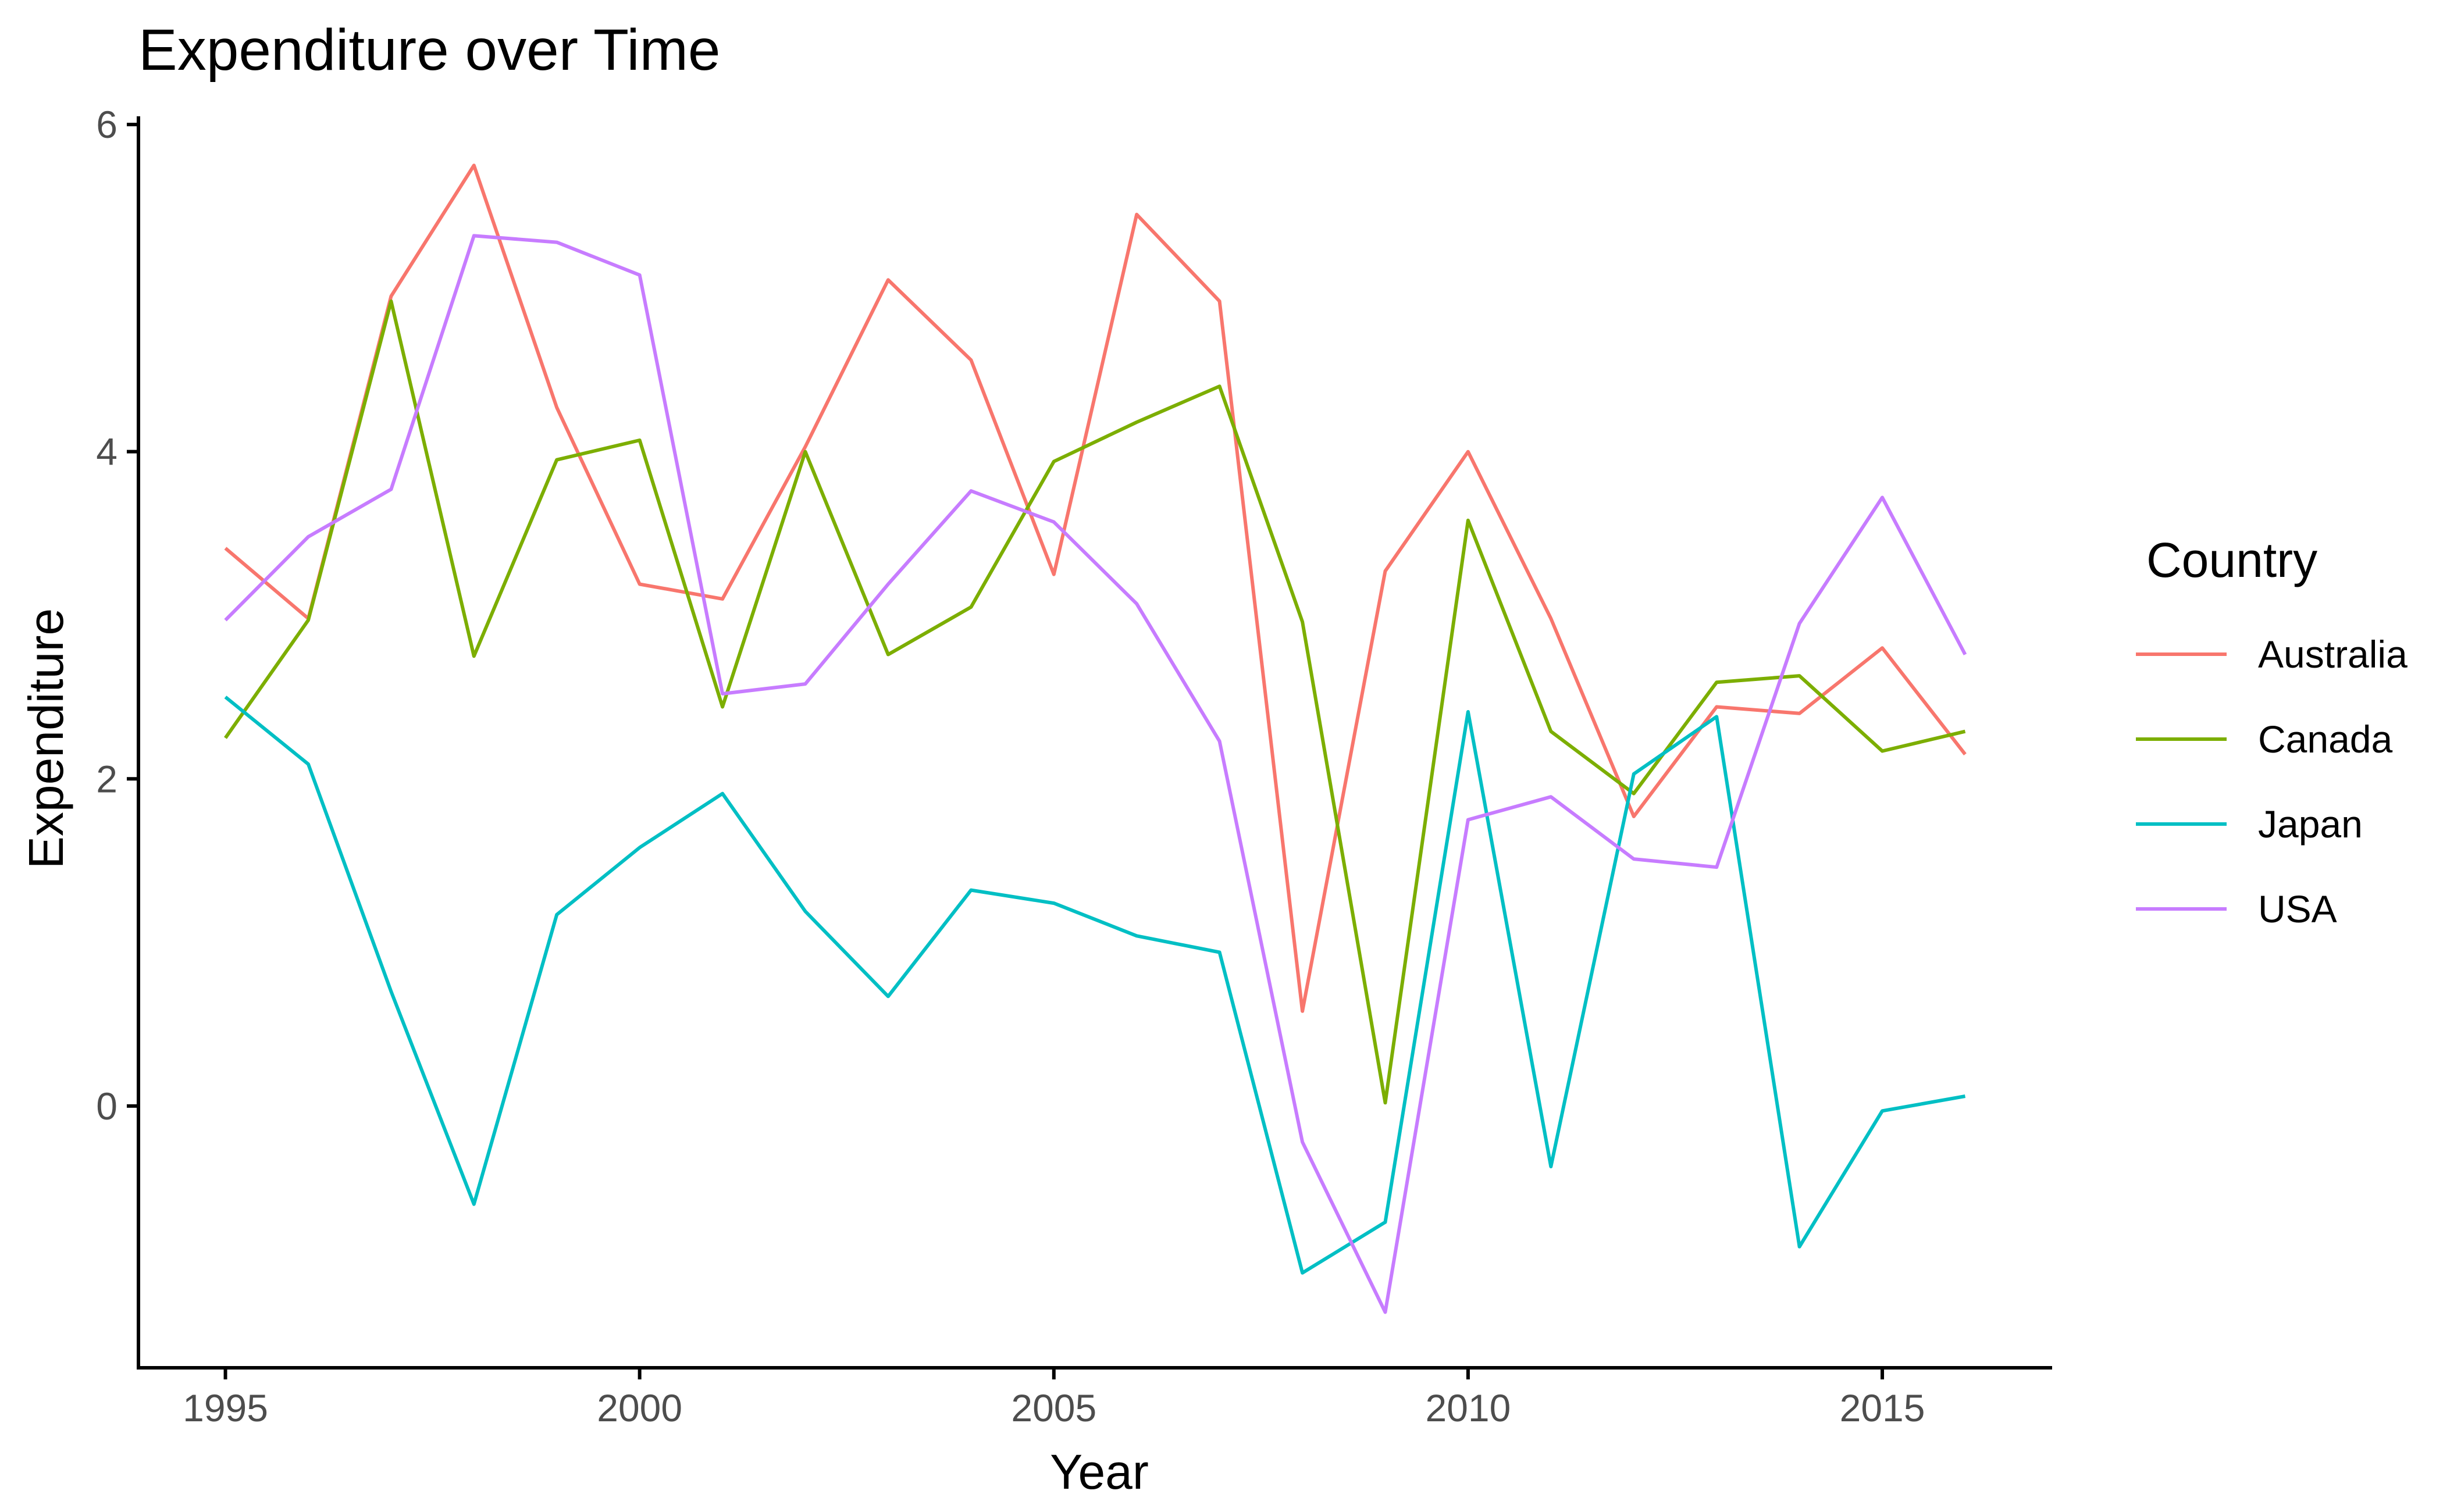  I want to click on x-axis-ticks: 1995 2000 2005 2010 2015, so click(1054, 1398).